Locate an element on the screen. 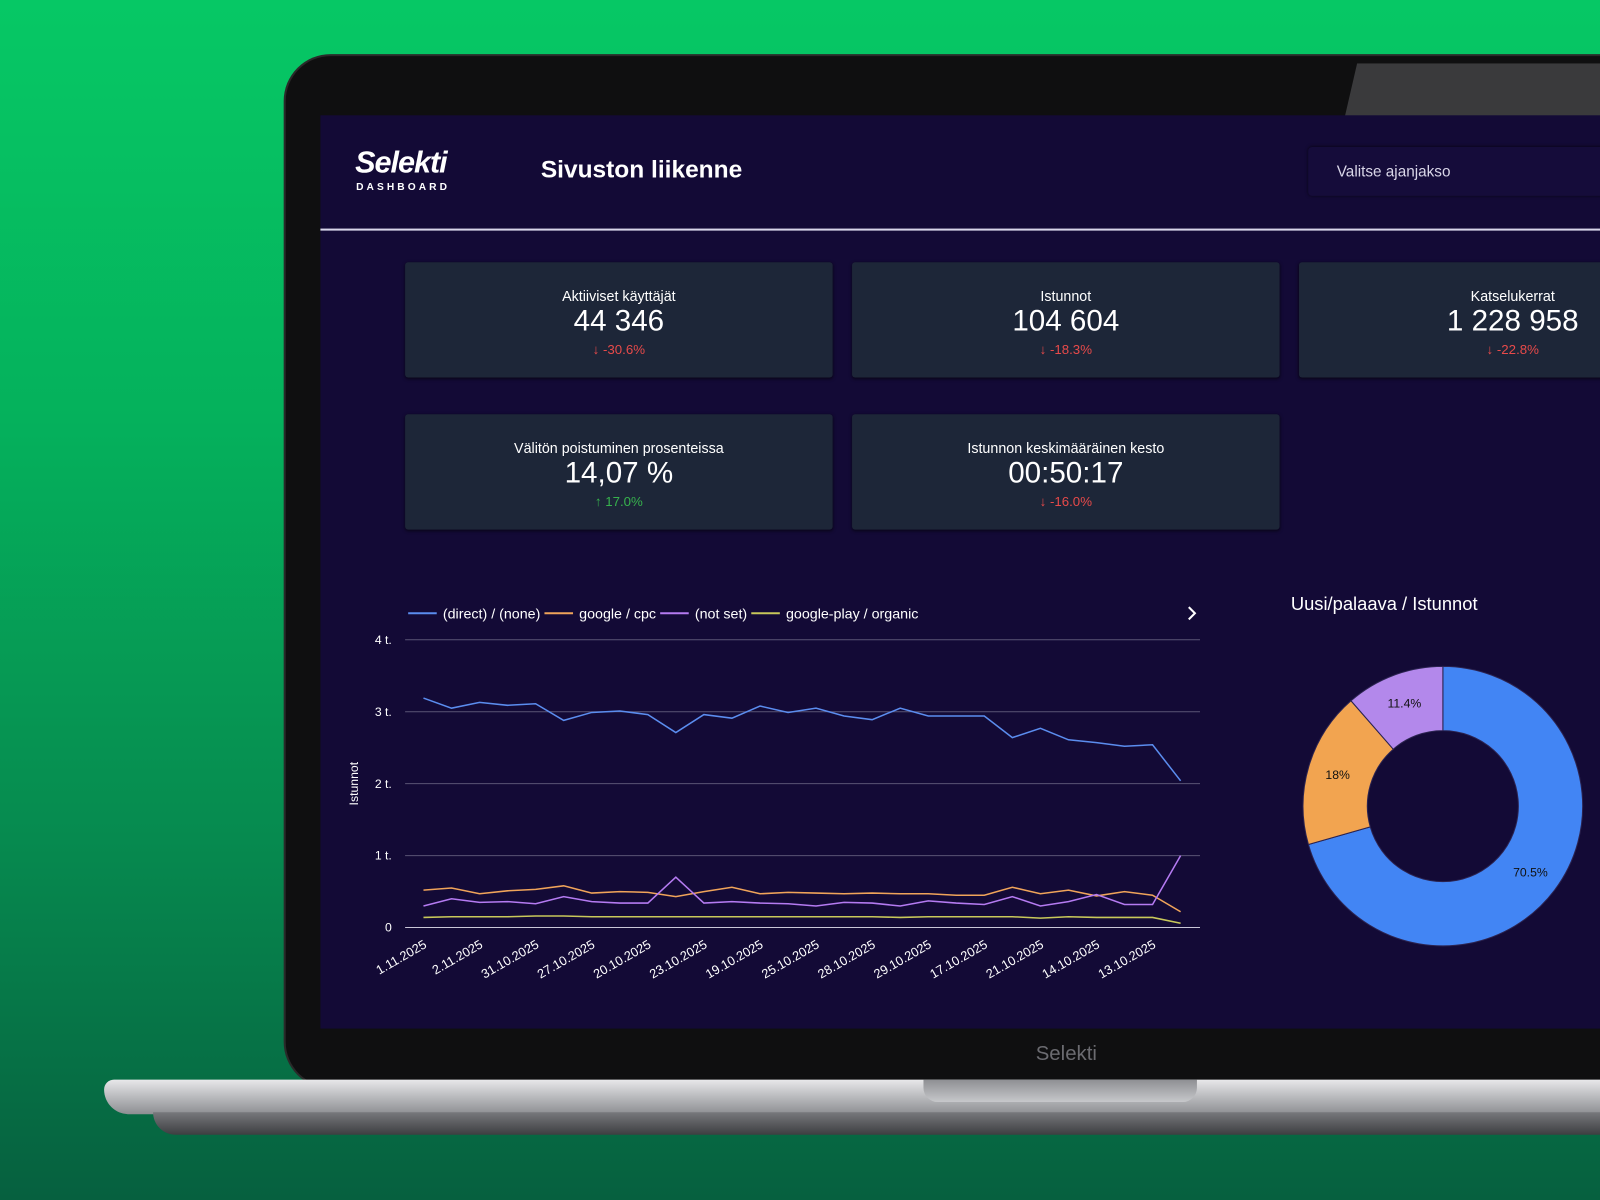  laptop-notch is located at coordinates (1060, 1091).